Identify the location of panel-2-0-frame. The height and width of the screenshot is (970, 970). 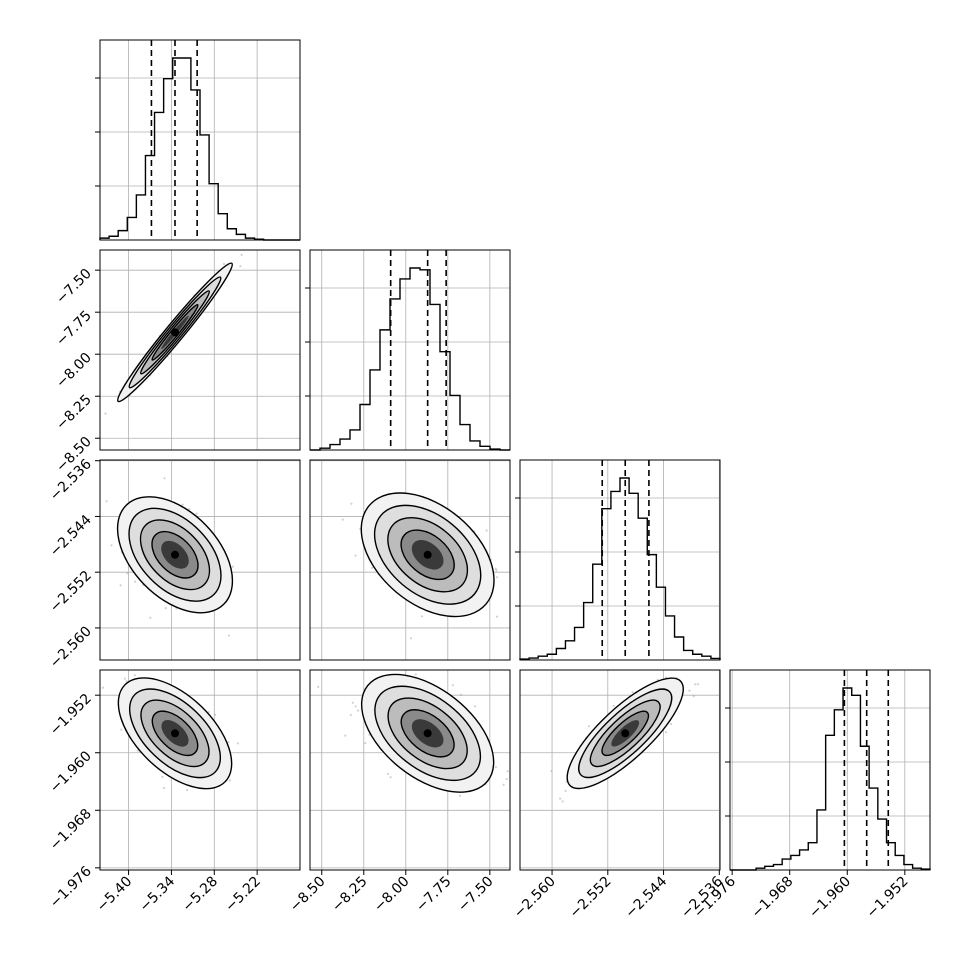
(200, 560).